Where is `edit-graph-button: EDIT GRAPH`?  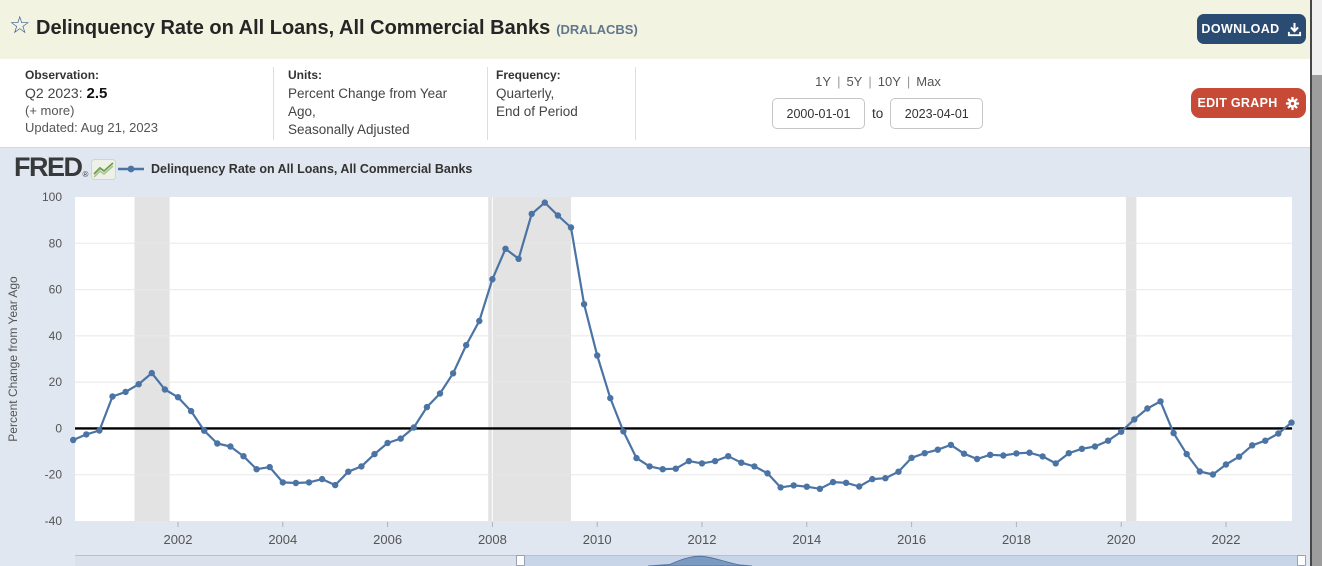 edit-graph-button: EDIT GRAPH is located at coordinates (1248, 103).